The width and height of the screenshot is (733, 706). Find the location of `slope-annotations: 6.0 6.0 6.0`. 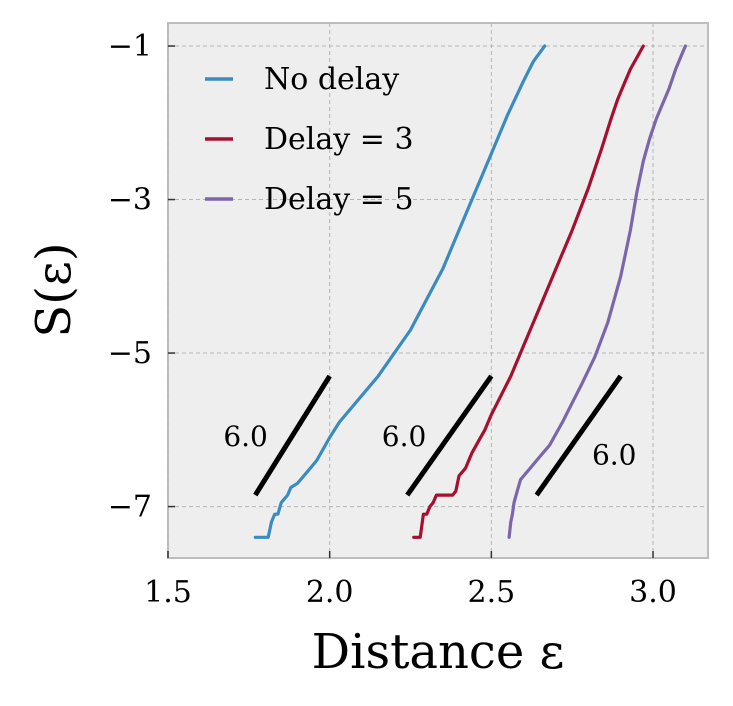

slope-annotations: 6.0 6.0 6.0 is located at coordinates (430, 435).